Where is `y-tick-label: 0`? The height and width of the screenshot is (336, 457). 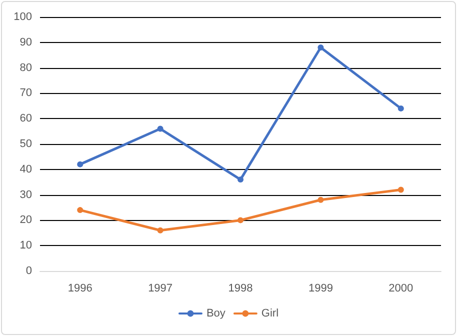 y-tick-label: 0 is located at coordinates (29, 271).